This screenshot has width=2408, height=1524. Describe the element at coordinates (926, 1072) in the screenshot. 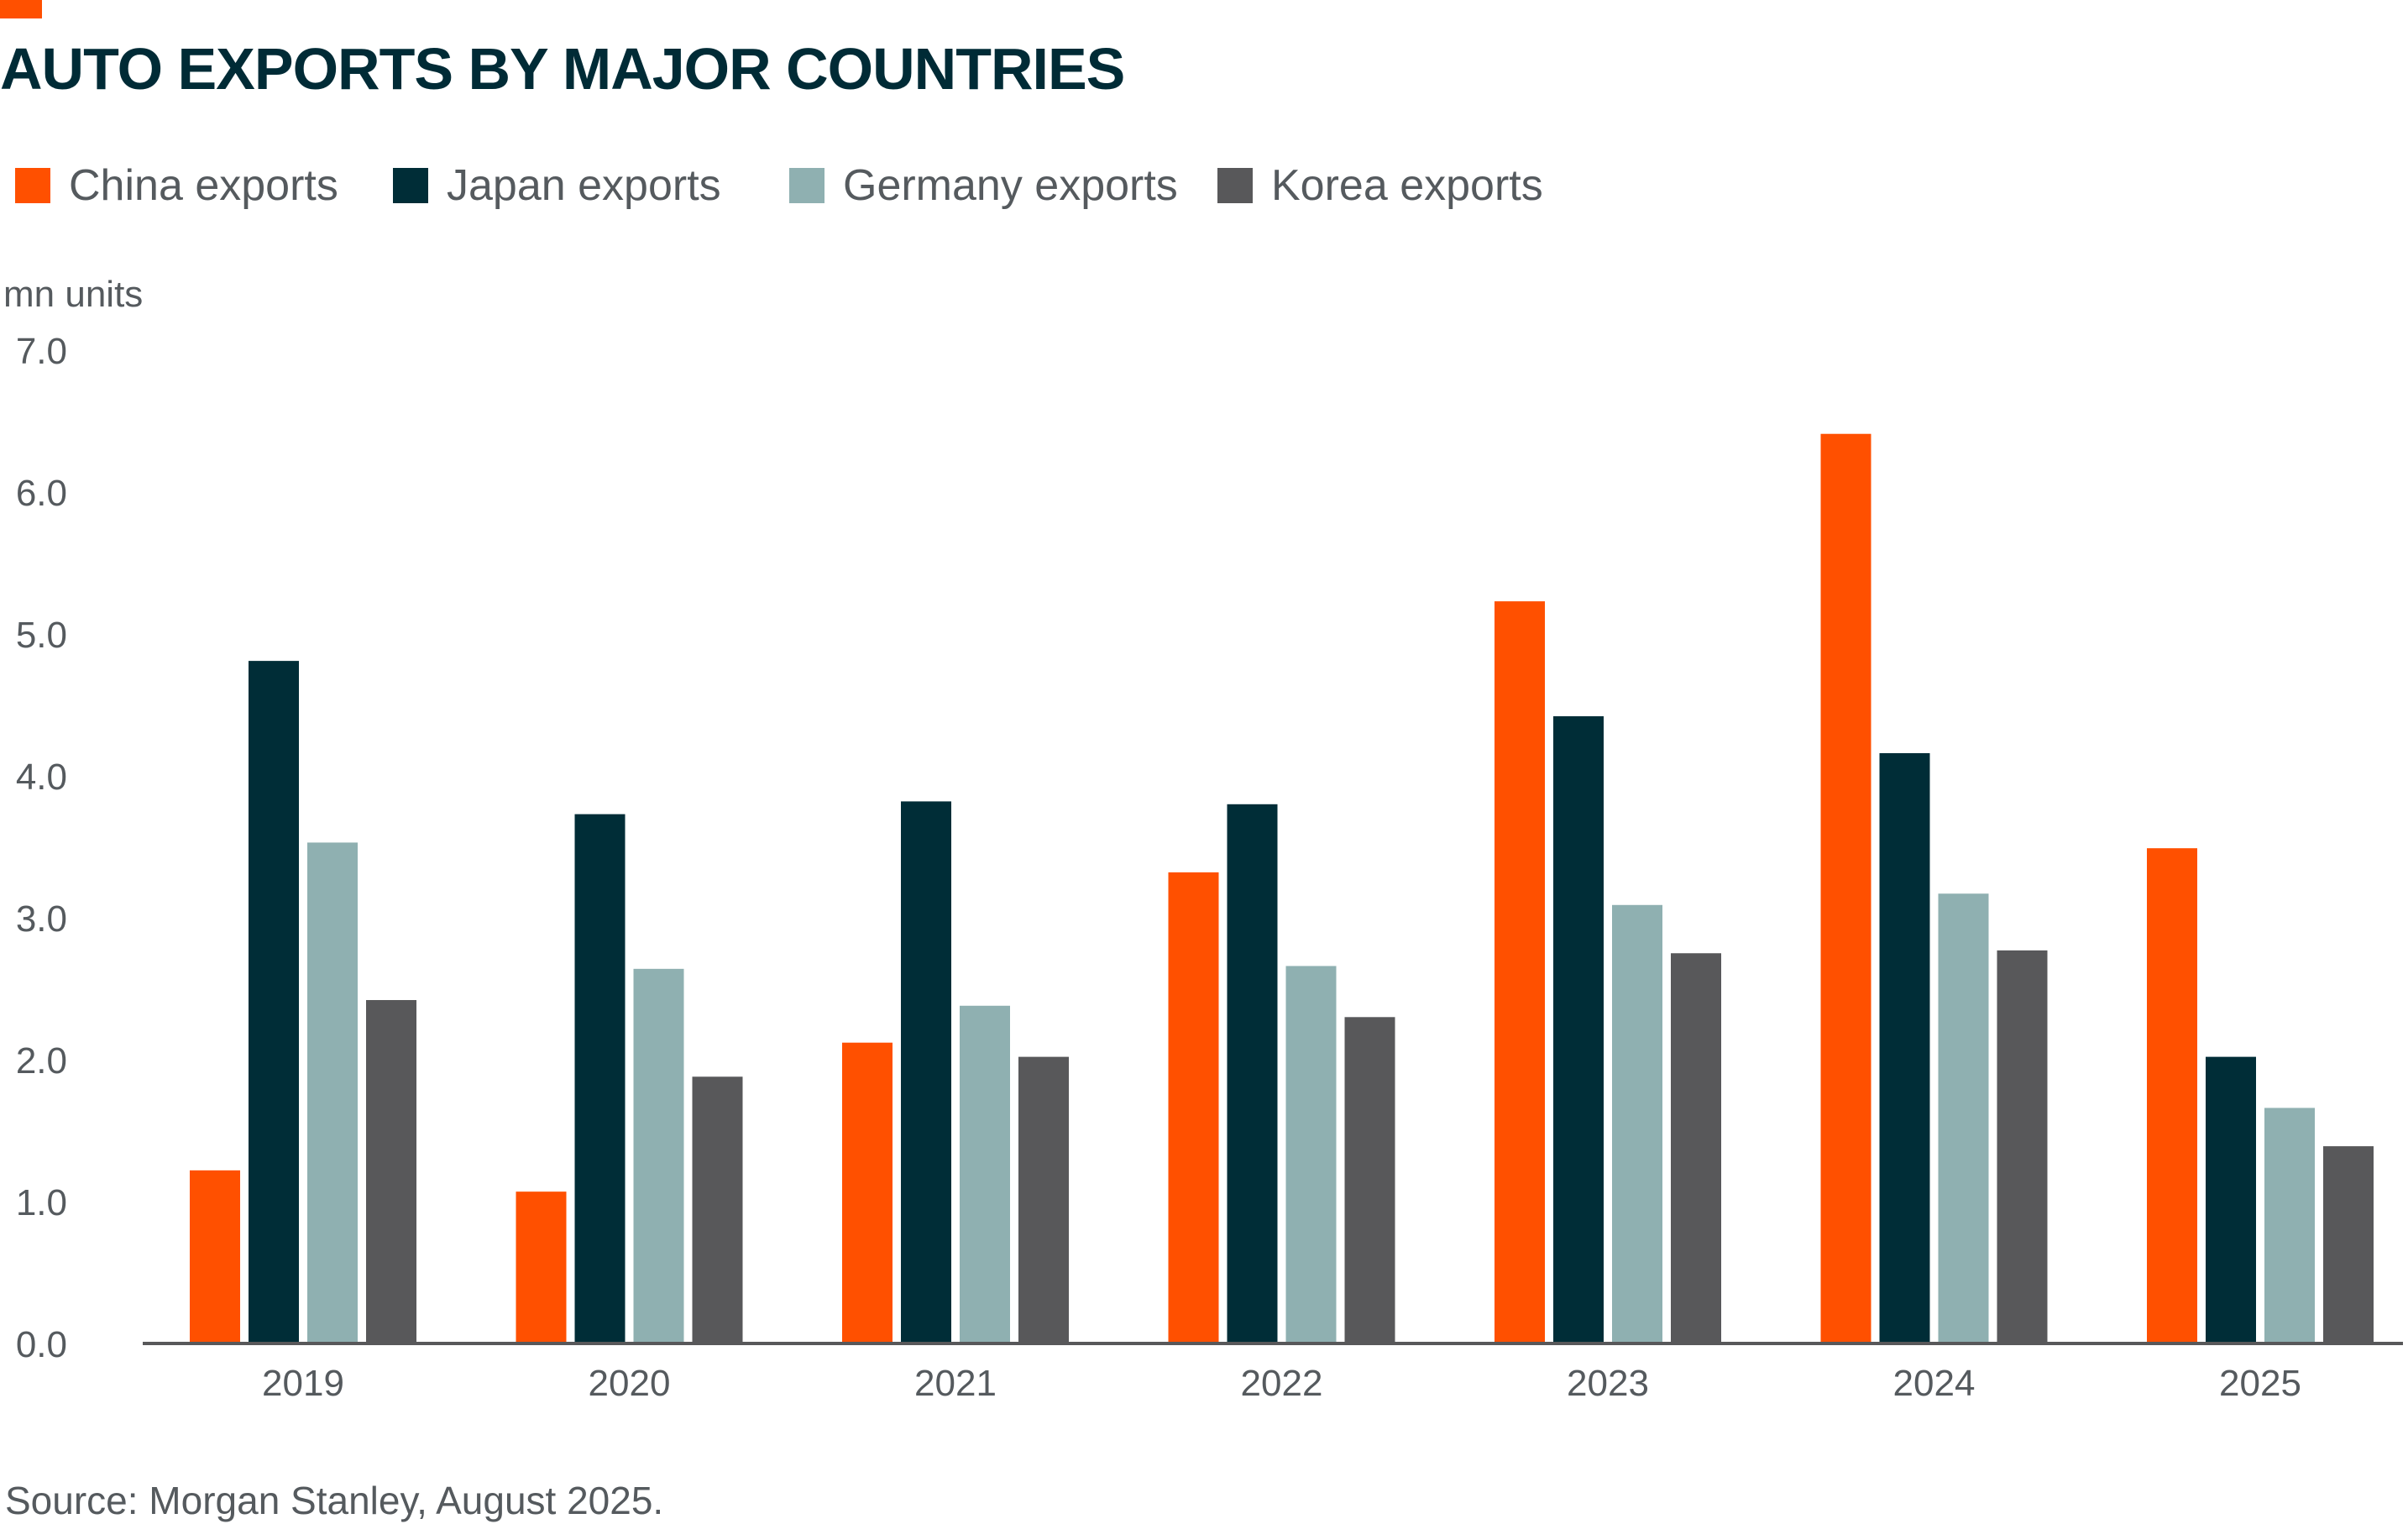

I see `bar-japan-2021` at that location.